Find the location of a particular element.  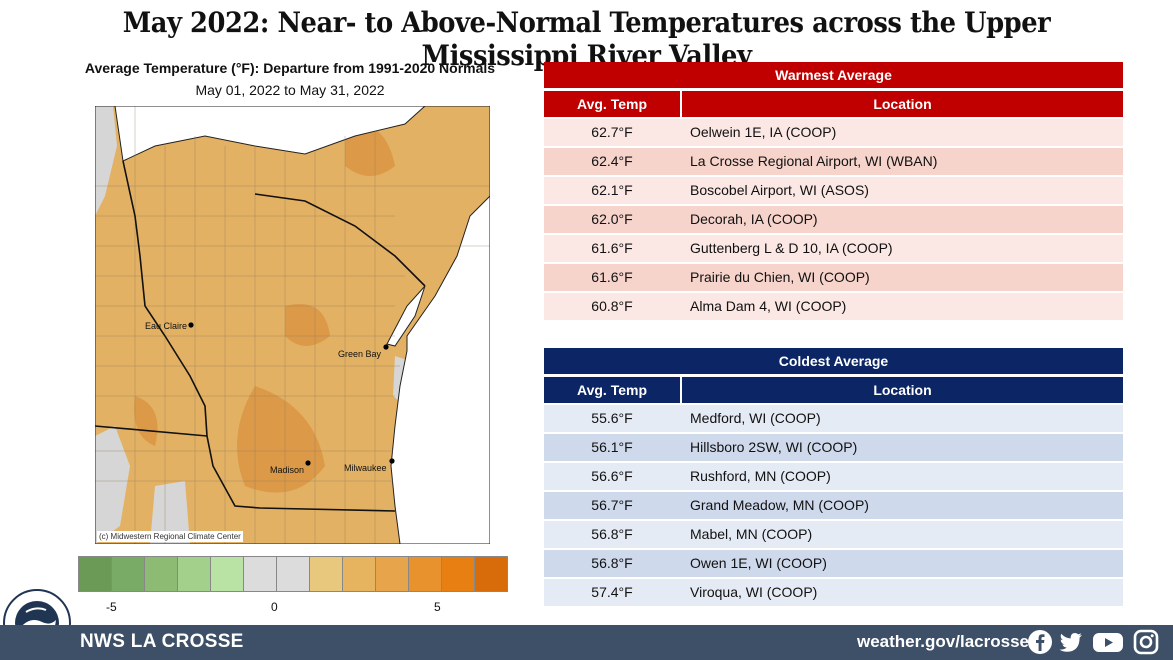

coldest-table-title: Coldest Average is located at coordinates (833, 361).